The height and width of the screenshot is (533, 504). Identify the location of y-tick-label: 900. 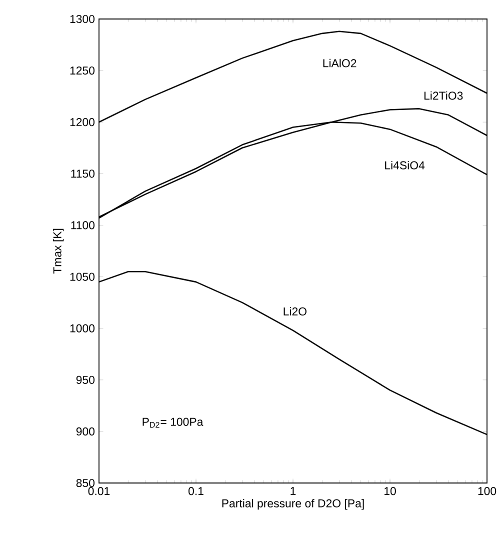
(85, 431).